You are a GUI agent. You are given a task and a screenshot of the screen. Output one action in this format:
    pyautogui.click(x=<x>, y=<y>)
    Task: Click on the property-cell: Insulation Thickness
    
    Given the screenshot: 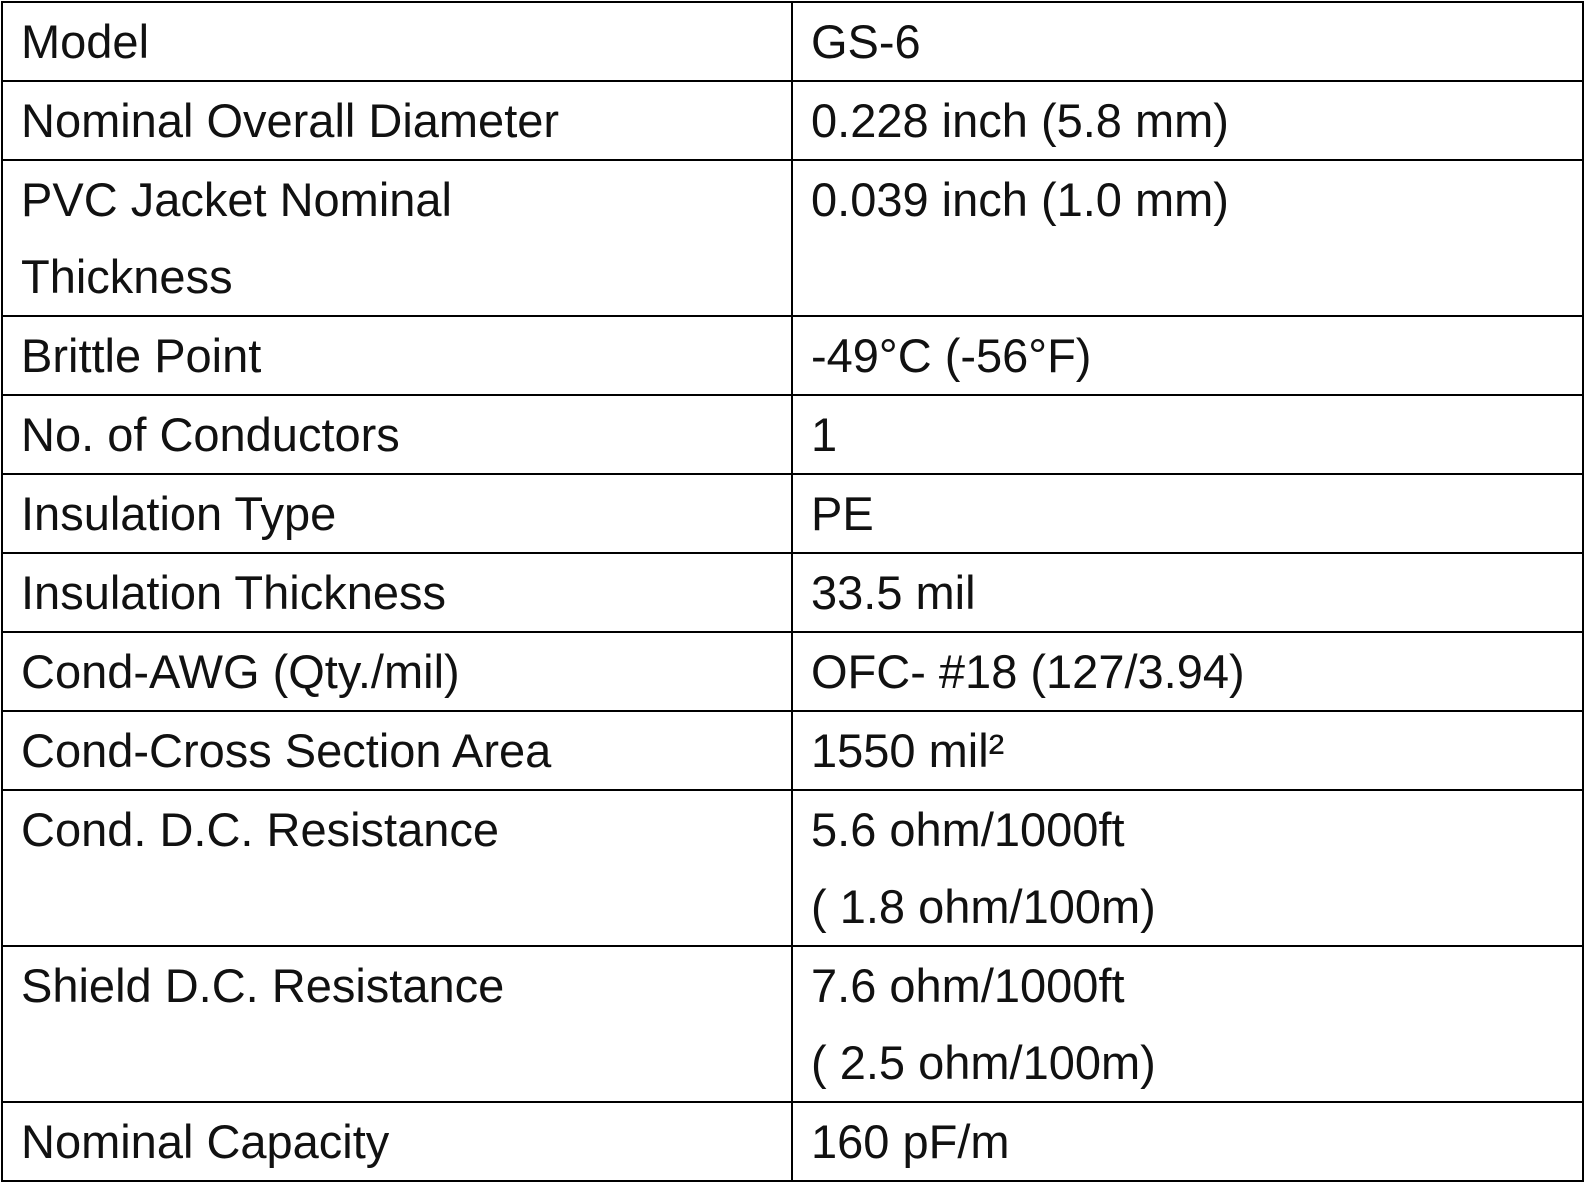 What is the action you would take?
    pyautogui.click(x=397, y=592)
    